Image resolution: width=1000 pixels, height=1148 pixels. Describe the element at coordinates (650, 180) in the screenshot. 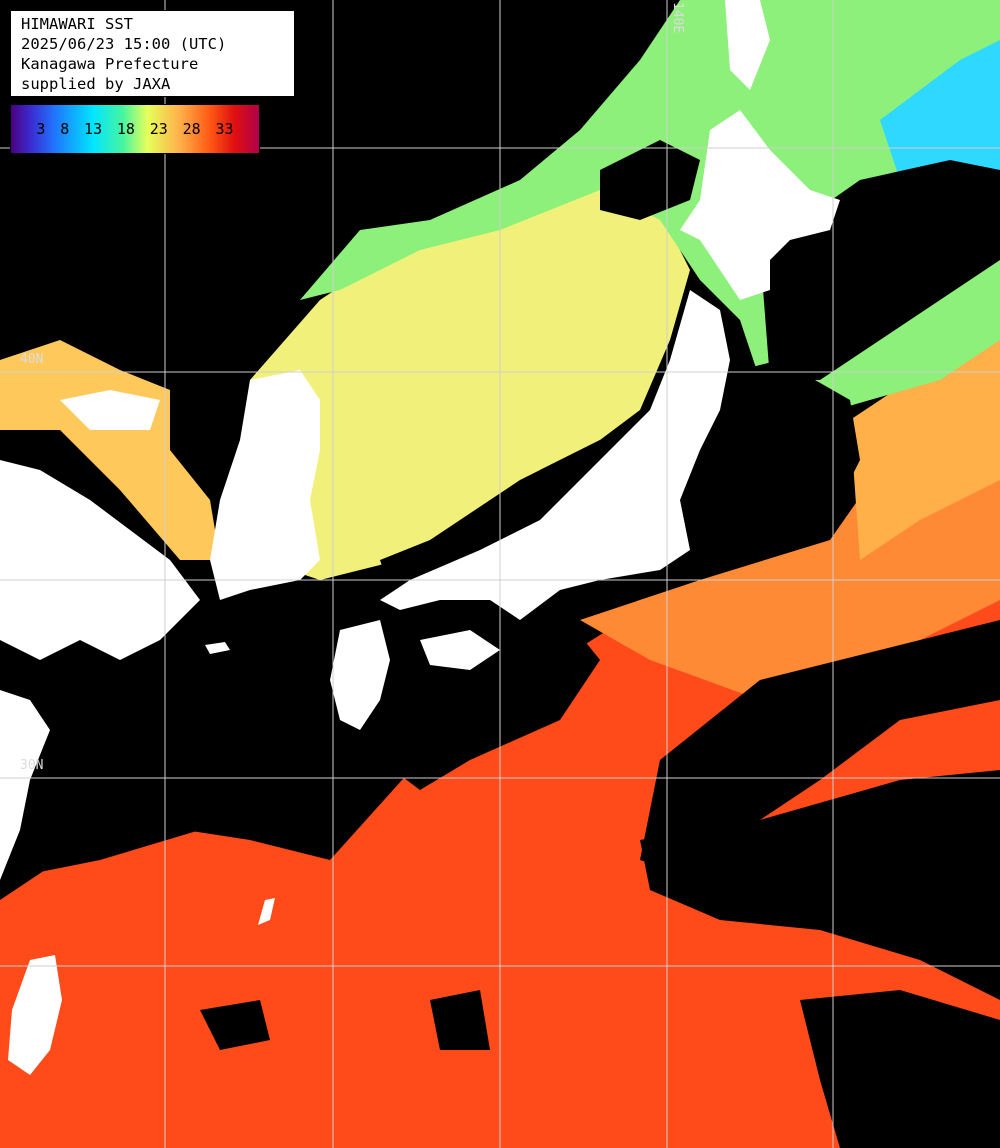

I see `cloud-north` at that location.